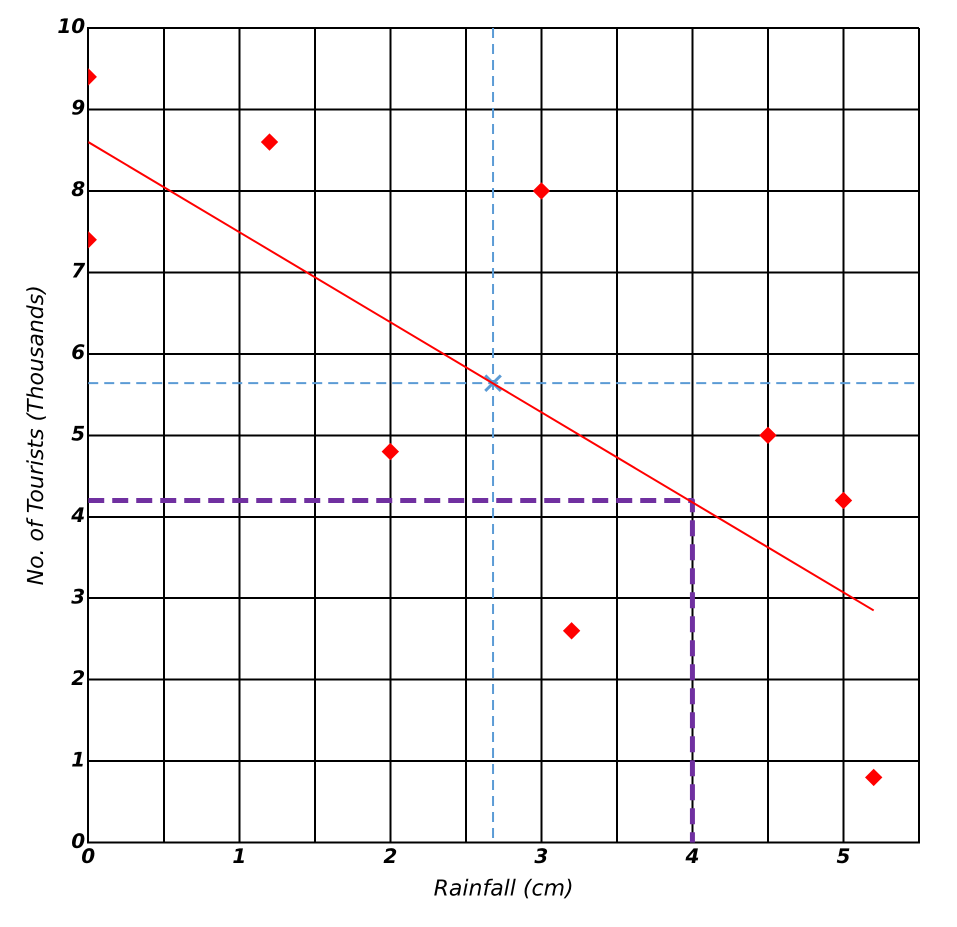 This screenshot has width=957, height=927. Describe the element at coordinates (692, 856) in the screenshot. I see `x-tick-label: 4` at that location.